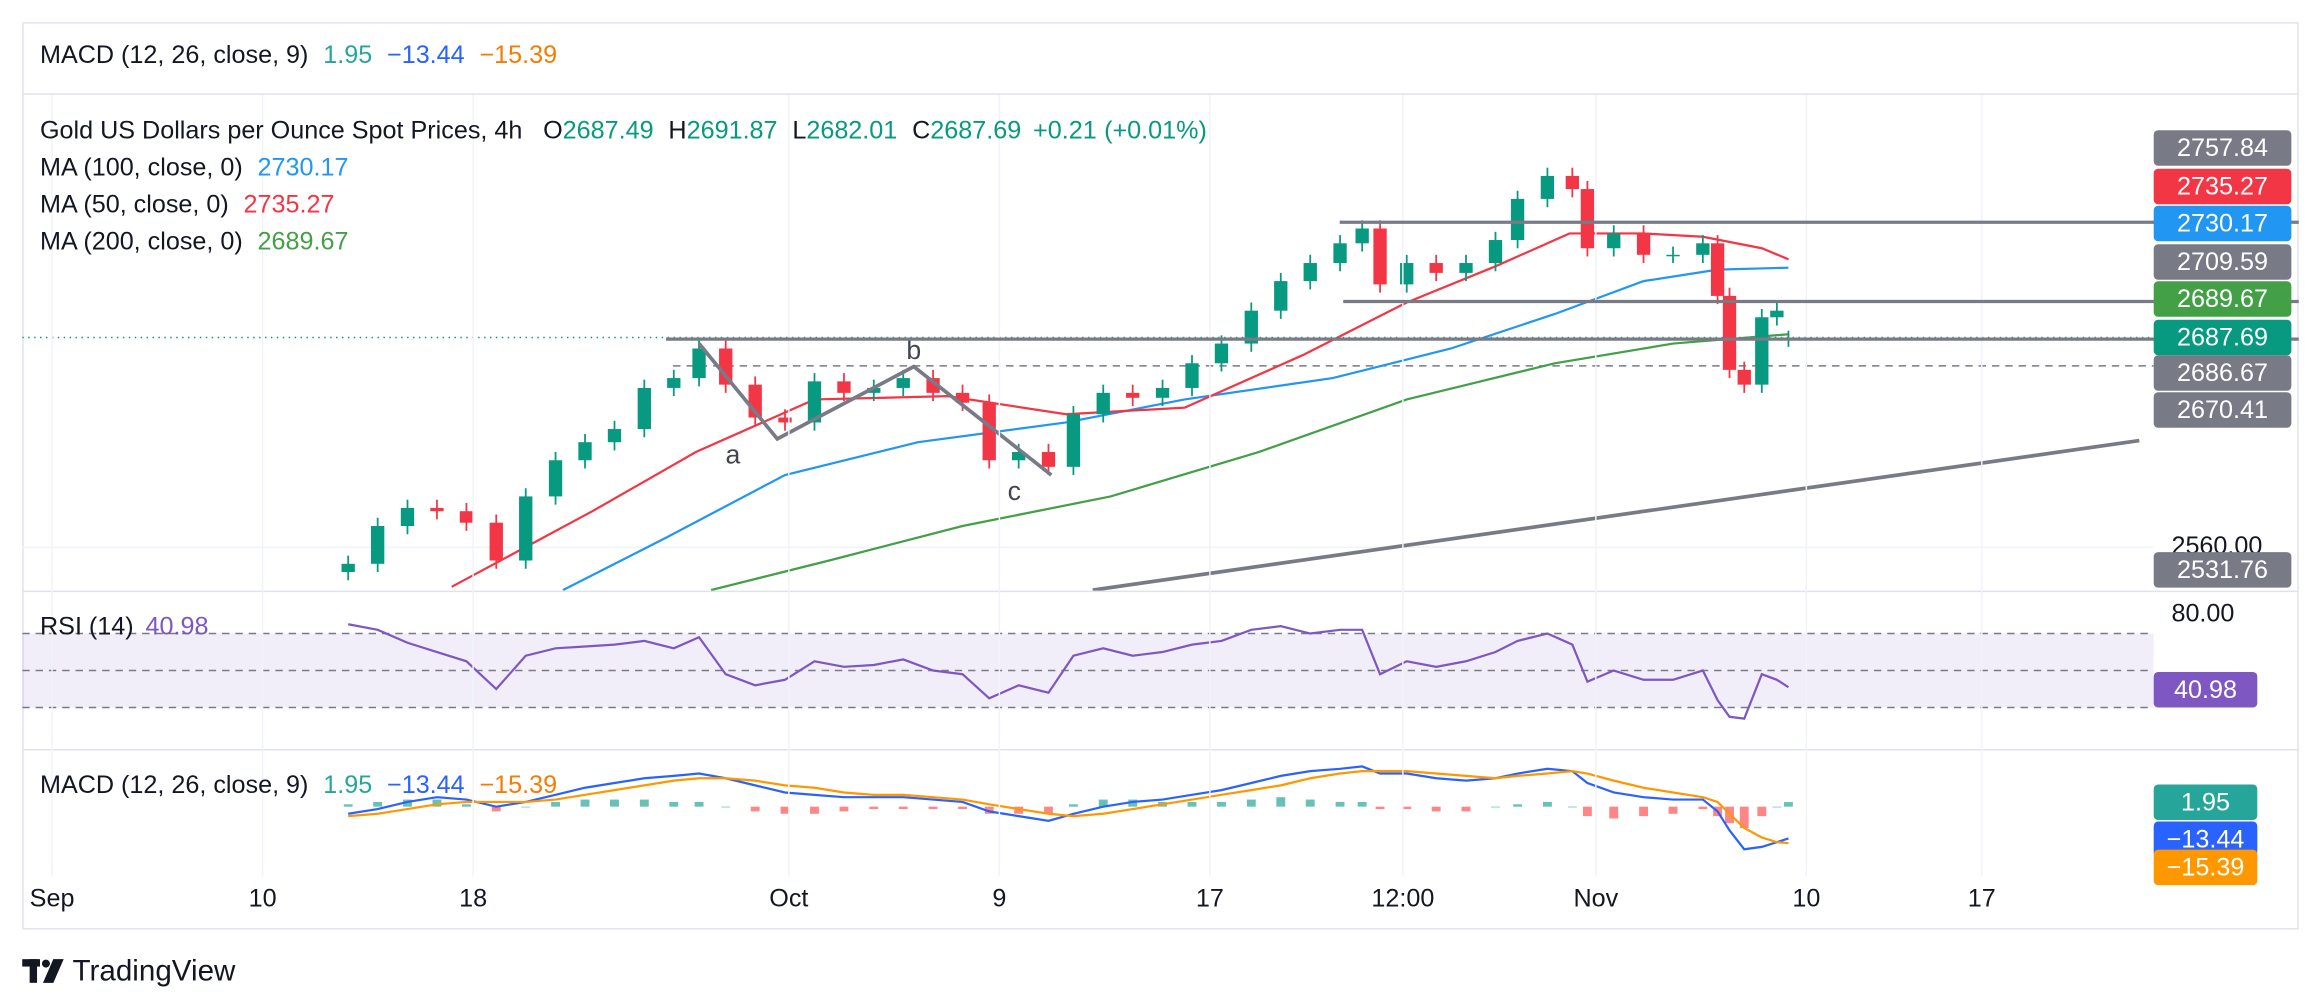 This screenshot has height=1008, width=2321. I want to click on x-tick-label: Oct, so click(788, 899).